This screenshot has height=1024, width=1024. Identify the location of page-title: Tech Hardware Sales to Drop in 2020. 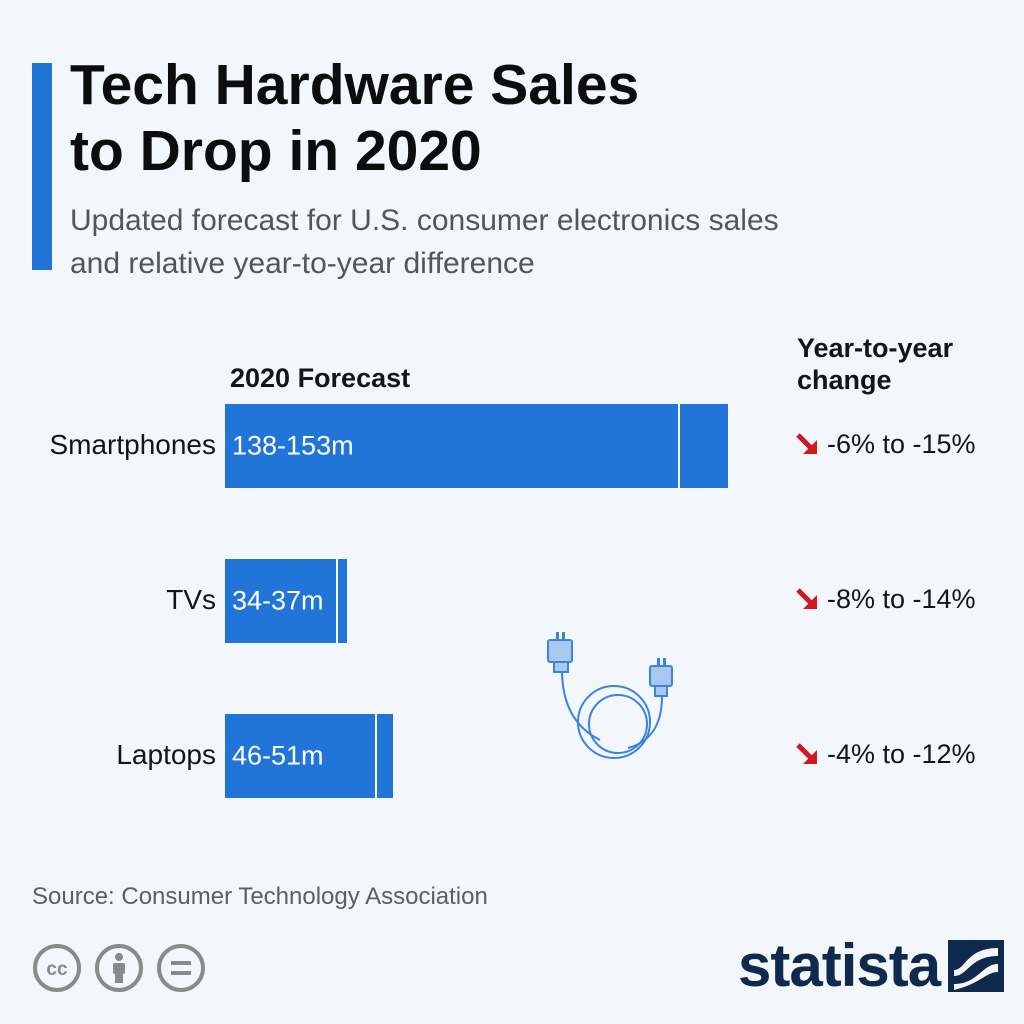
(354, 118).